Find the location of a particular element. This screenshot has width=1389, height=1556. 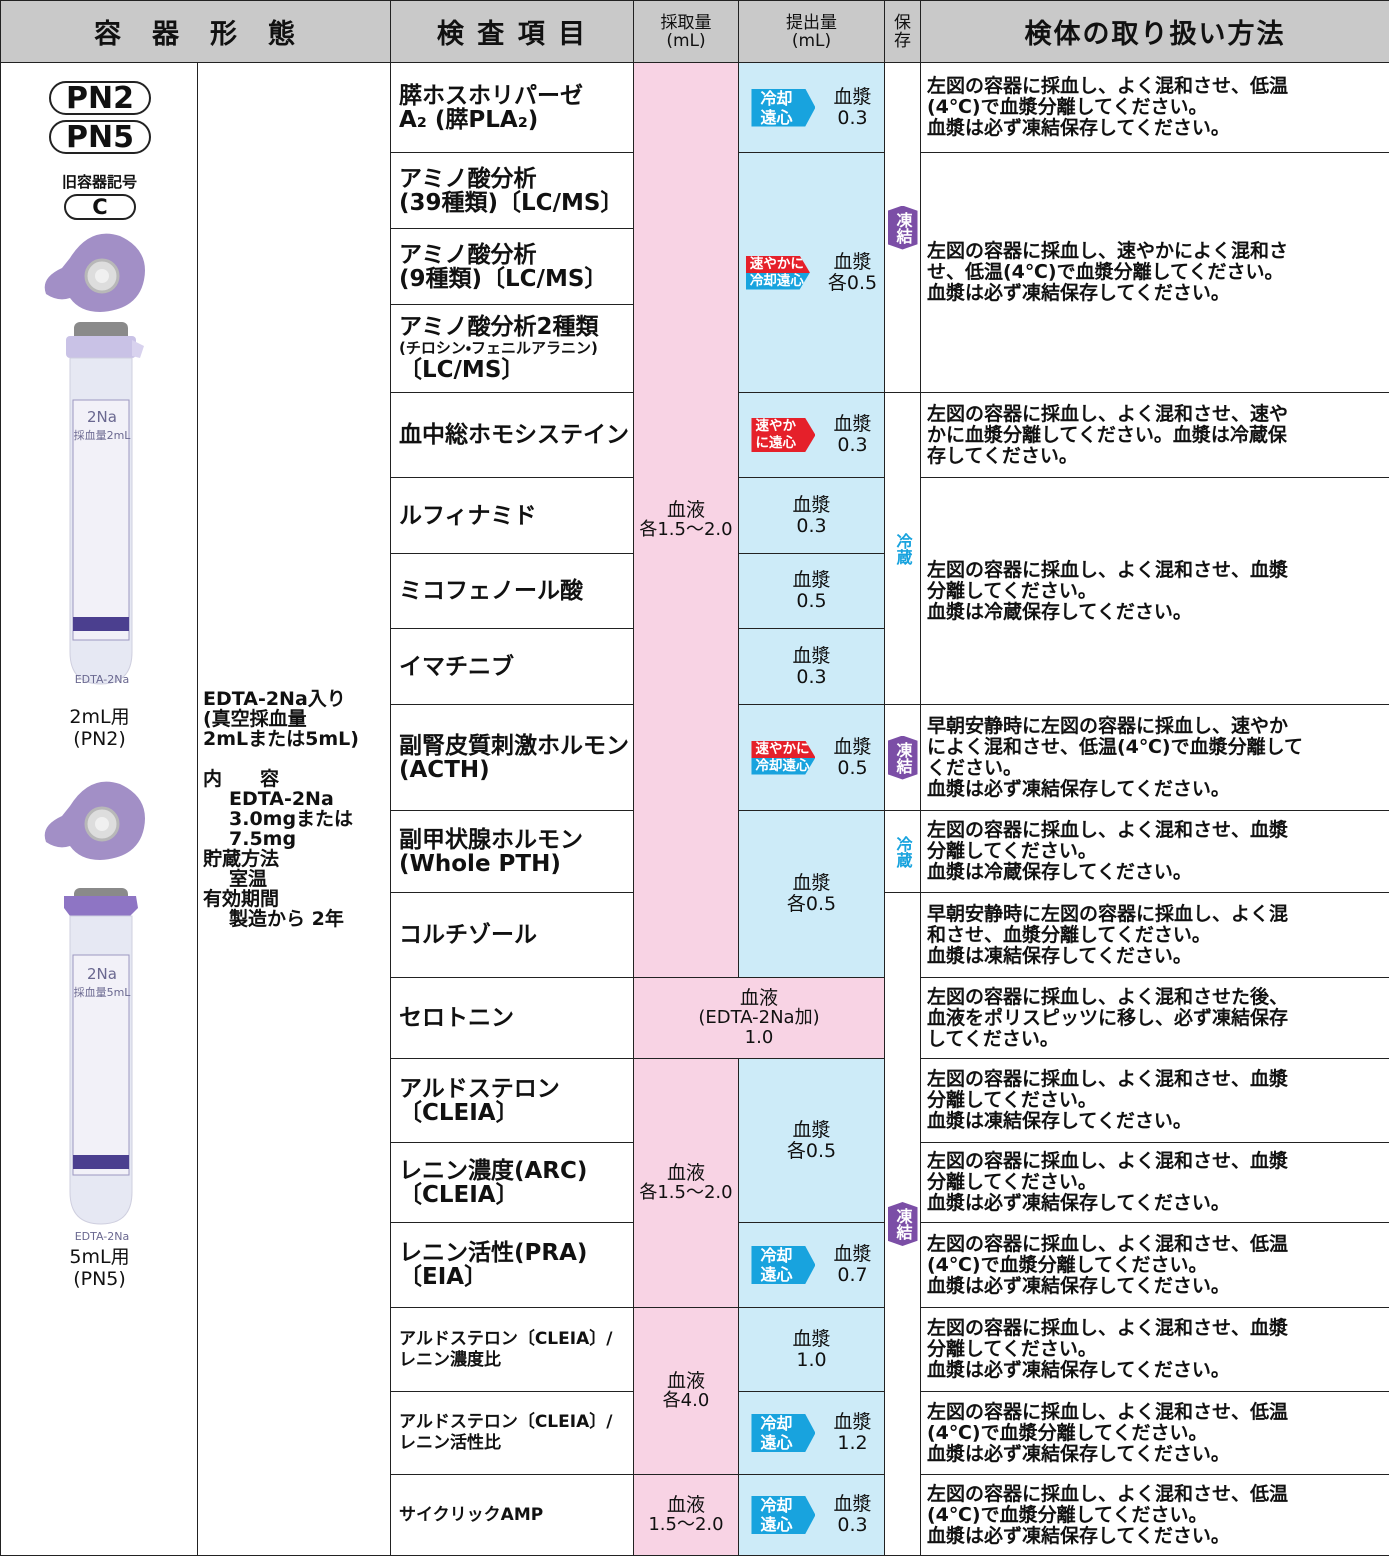

test-name-cell: 血中総ホモシステイン is located at coordinates (512, 435).